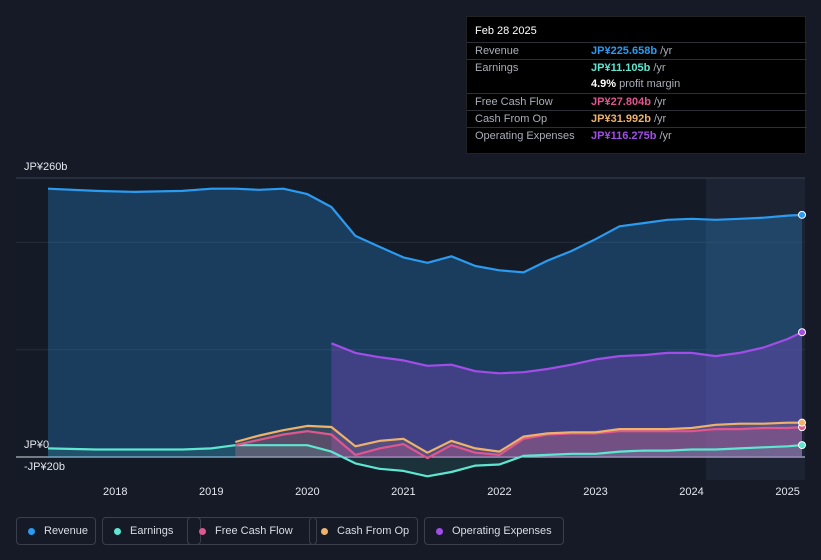  What do you see at coordinates (787, 492) in the screenshot?
I see `x-tick-label: 2025` at bounding box center [787, 492].